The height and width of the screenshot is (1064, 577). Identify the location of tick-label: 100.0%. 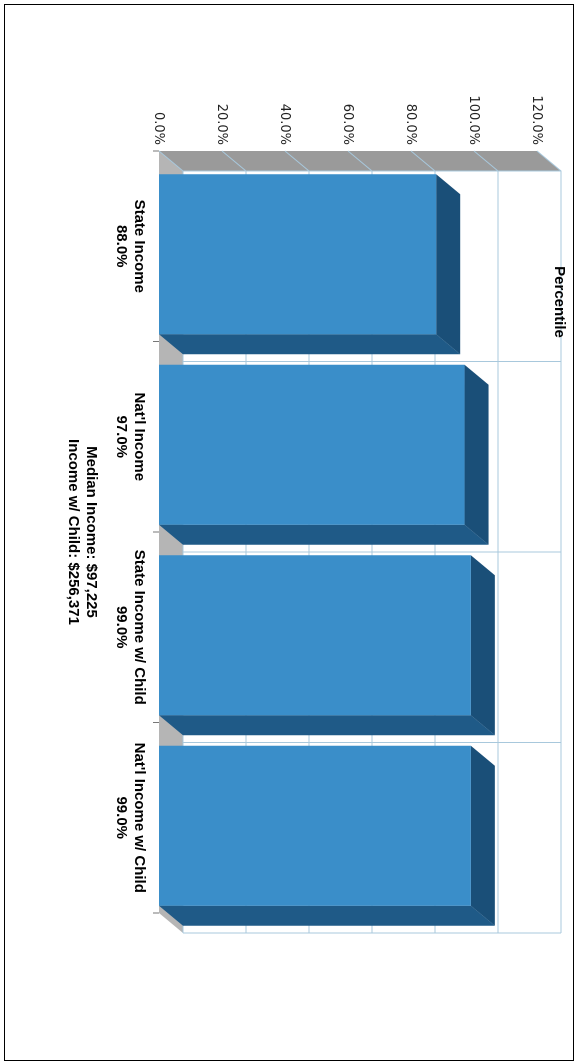
(473, 120).